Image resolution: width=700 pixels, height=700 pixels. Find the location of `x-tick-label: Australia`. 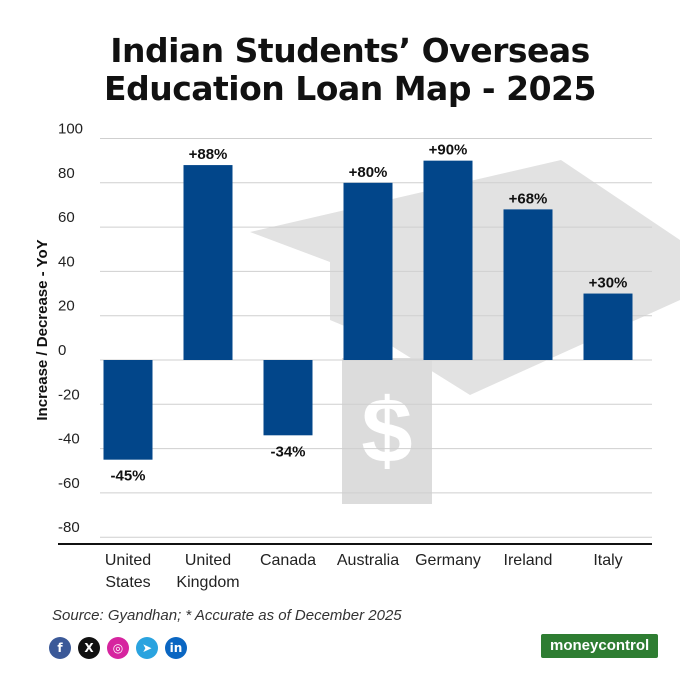

x-tick-label: Australia is located at coordinates (368, 560).